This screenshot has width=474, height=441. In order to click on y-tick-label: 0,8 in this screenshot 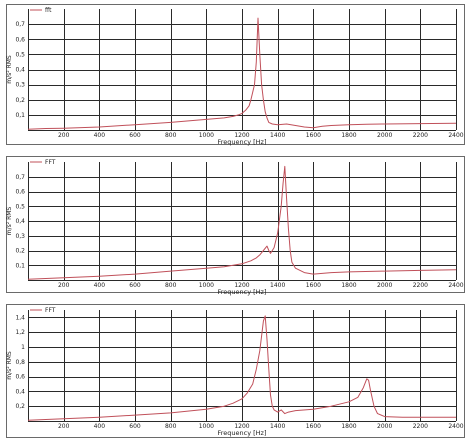, I will do `click(20, 362)`.